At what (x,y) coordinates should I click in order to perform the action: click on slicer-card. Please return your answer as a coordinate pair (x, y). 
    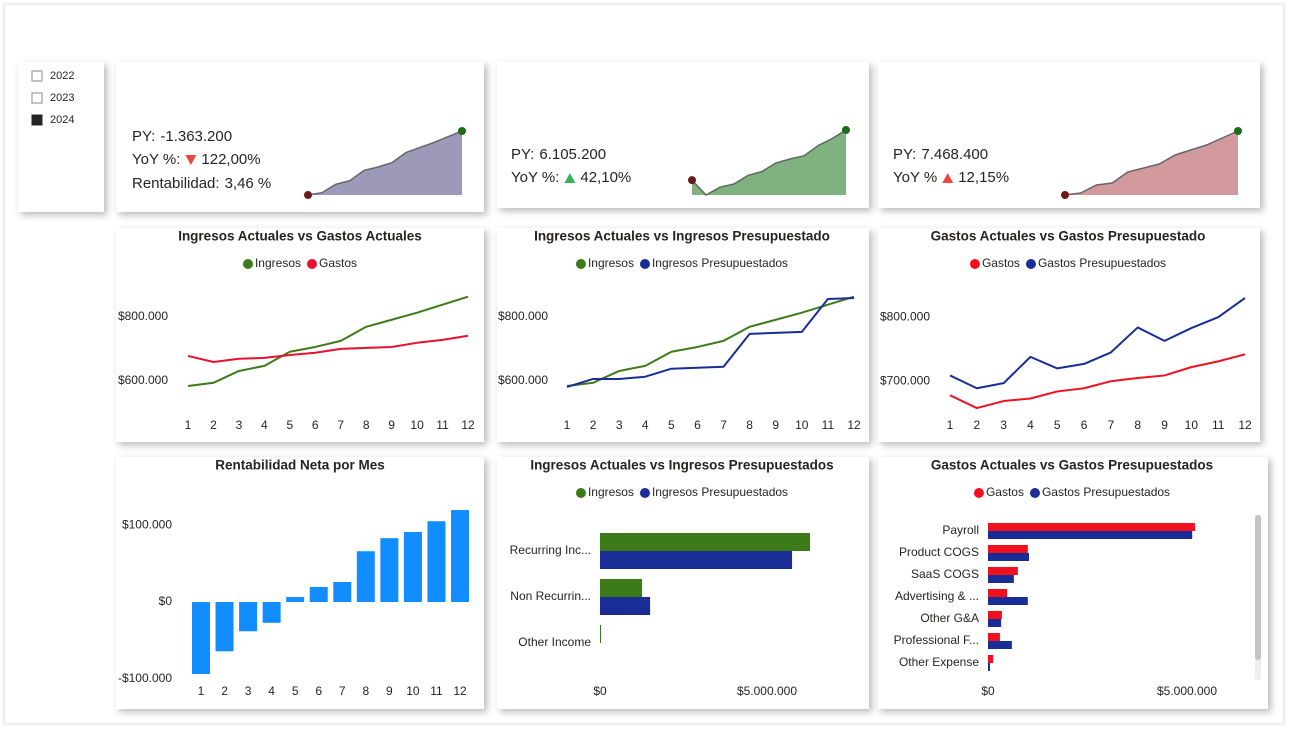
    Looking at the image, I should click on (61, 137).